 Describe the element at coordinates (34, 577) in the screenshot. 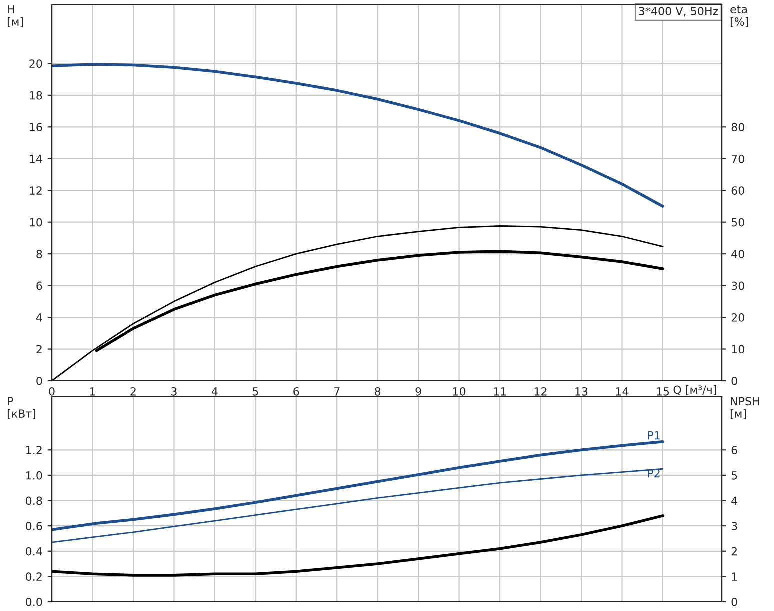

I see `y-tick-label: 0.2` at that location.